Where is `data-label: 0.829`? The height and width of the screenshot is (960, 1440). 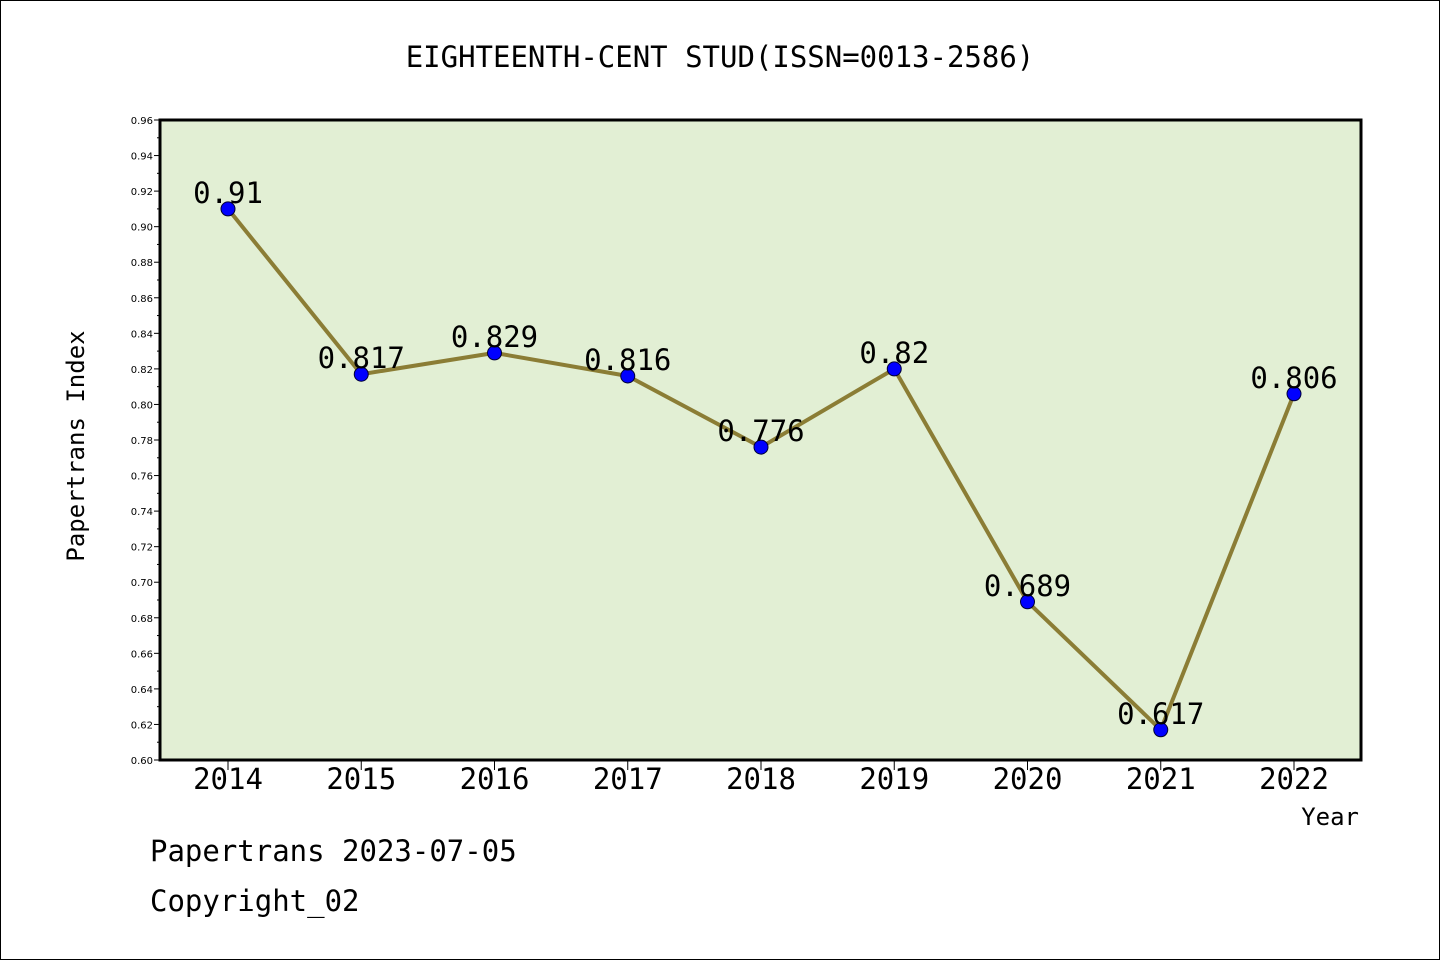 data-label: 0.829 is located at coordinates (494, 337).